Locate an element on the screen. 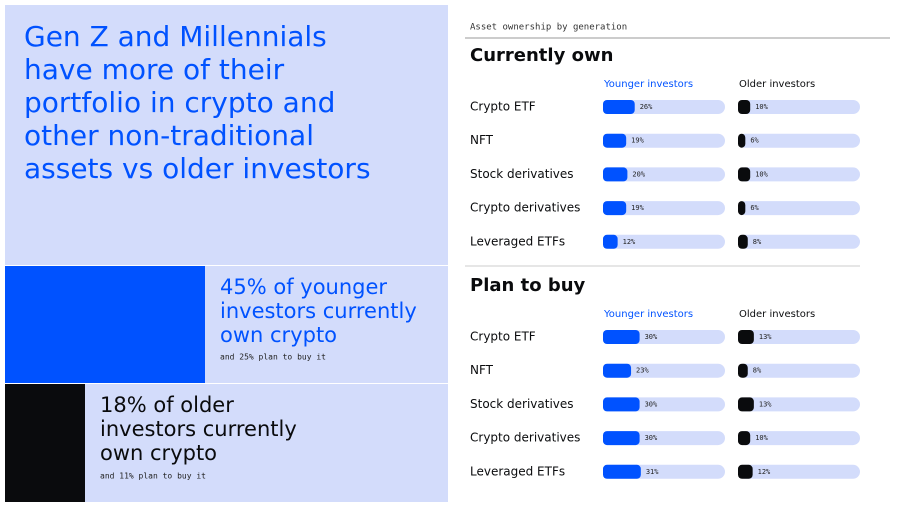 The width and height of the screenshot is (900, 509). headline: other non-traditional is located at coordinates (169, 135).